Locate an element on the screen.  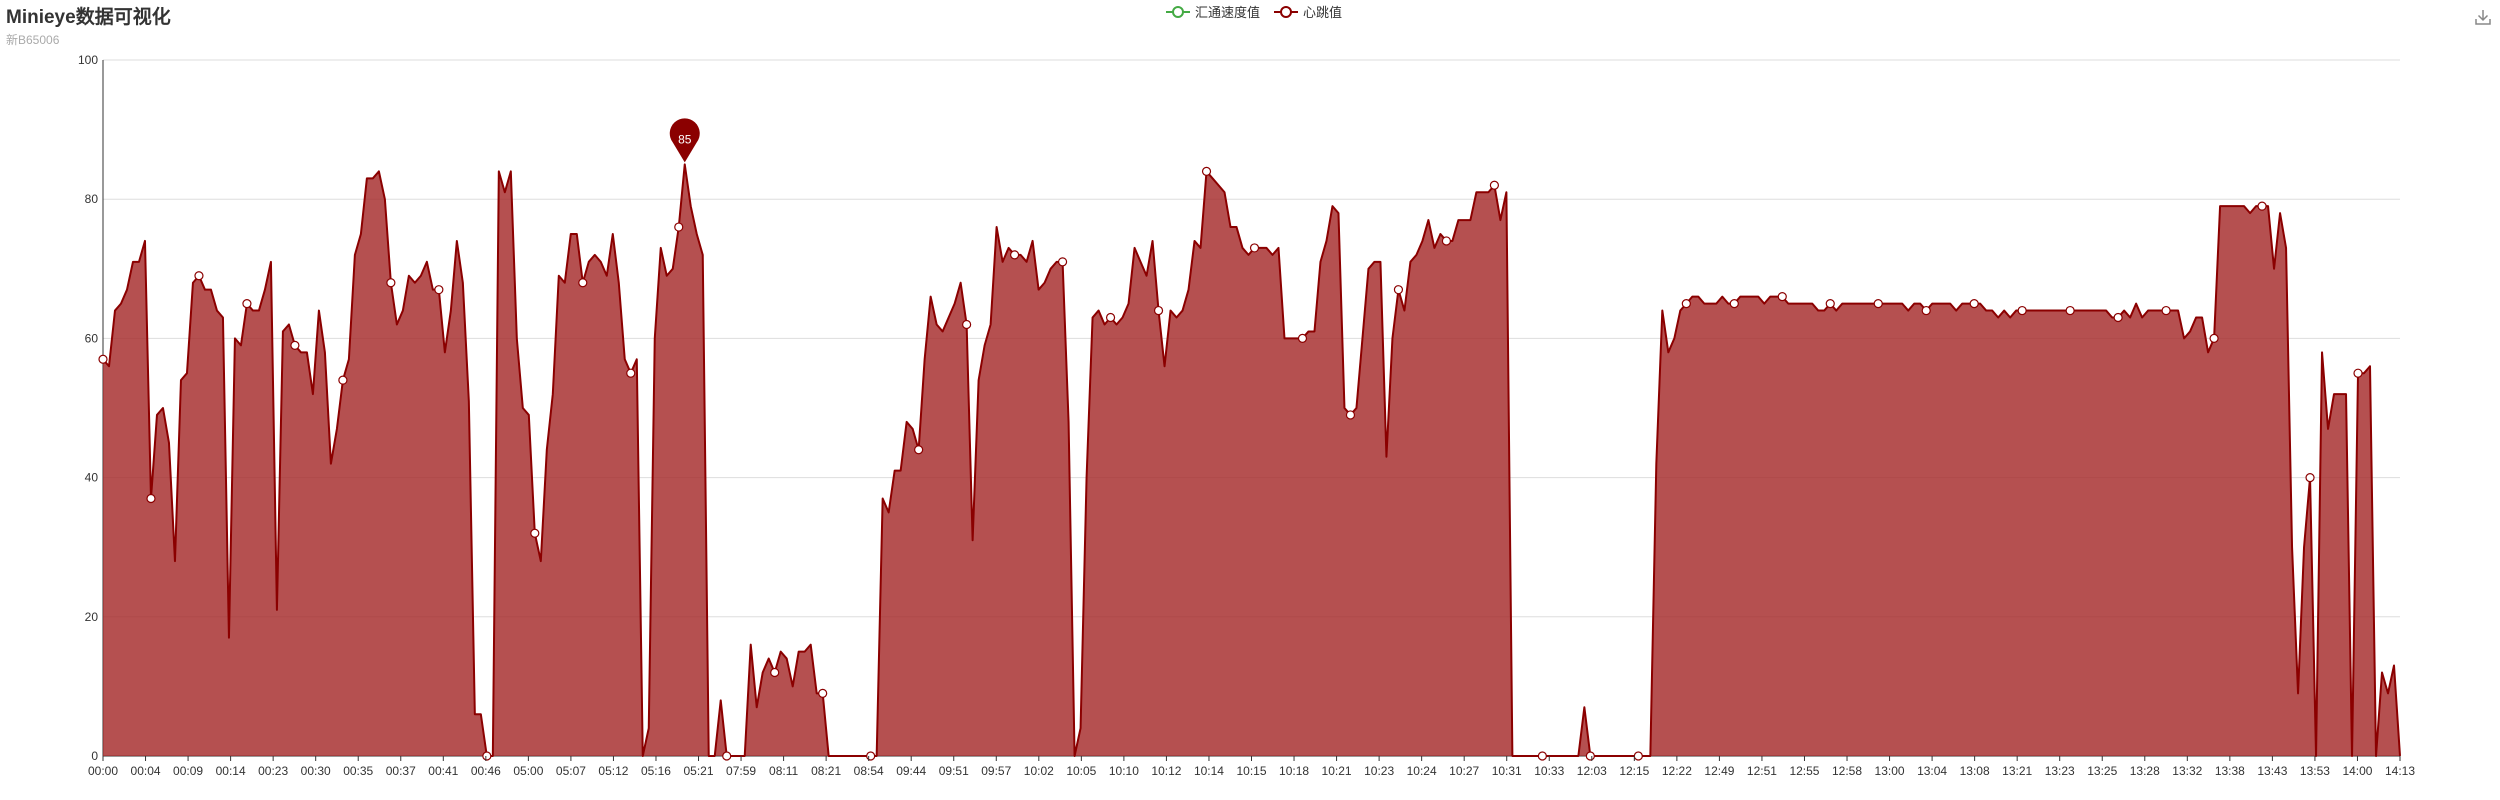
y-tick-label: 40 is located at coordinates (92, 478).